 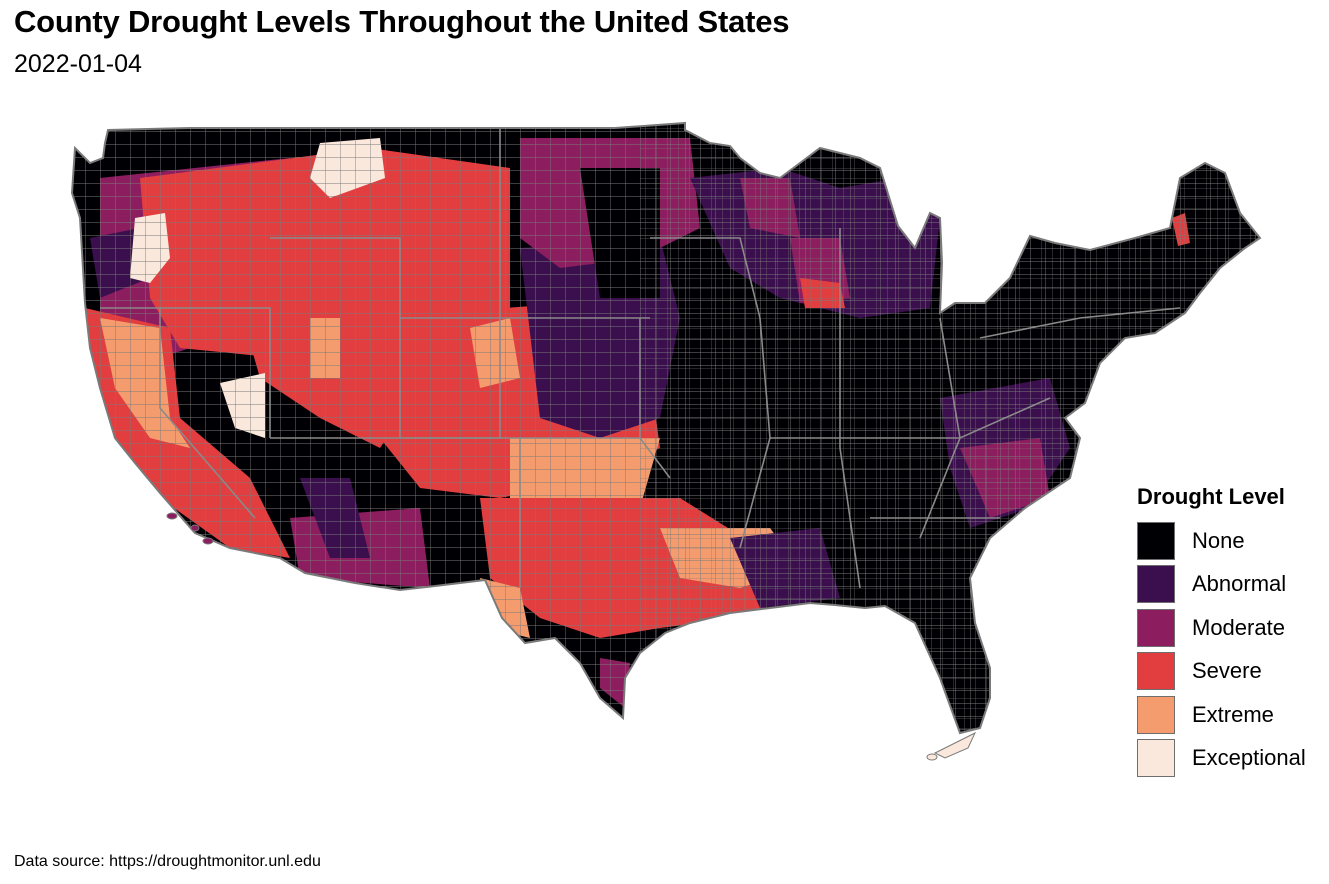 I want to click on legend-item-none: None, so click(x=1232, y=541).